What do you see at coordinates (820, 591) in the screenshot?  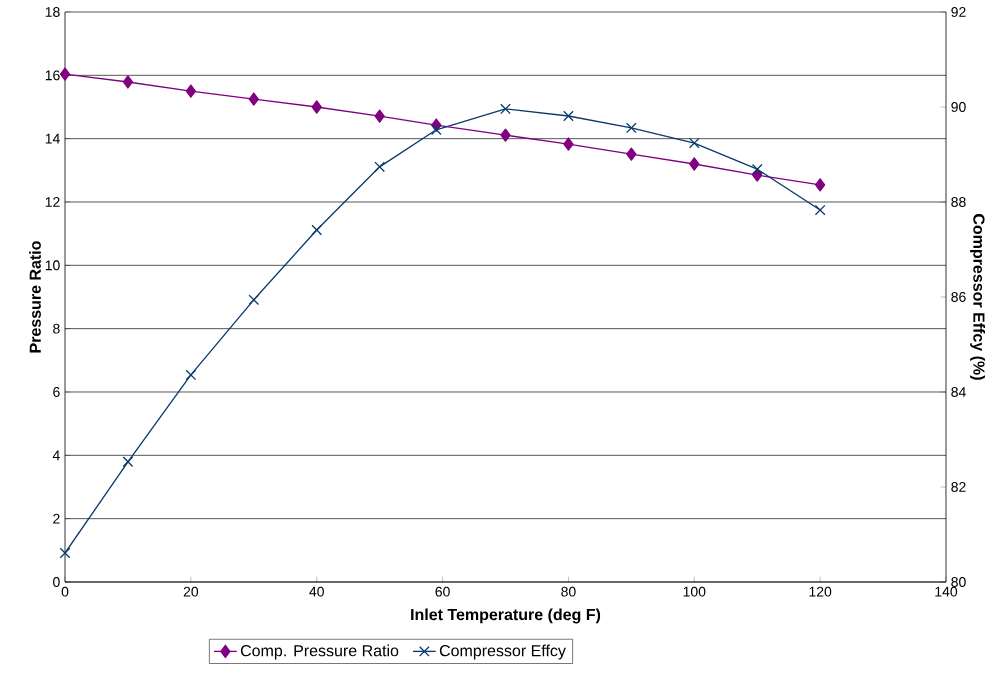 I see `x-tick-label: 120` at bounding box center [820, 591].